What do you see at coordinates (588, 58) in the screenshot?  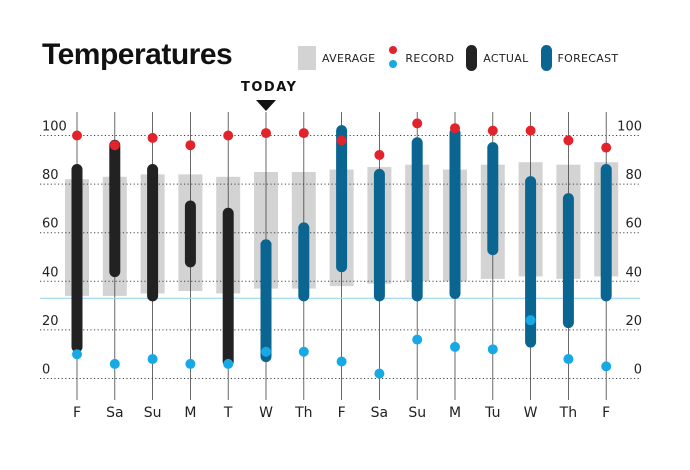 I see `legend-label-forecast: FORECAST` at bounding box center [588, 58].